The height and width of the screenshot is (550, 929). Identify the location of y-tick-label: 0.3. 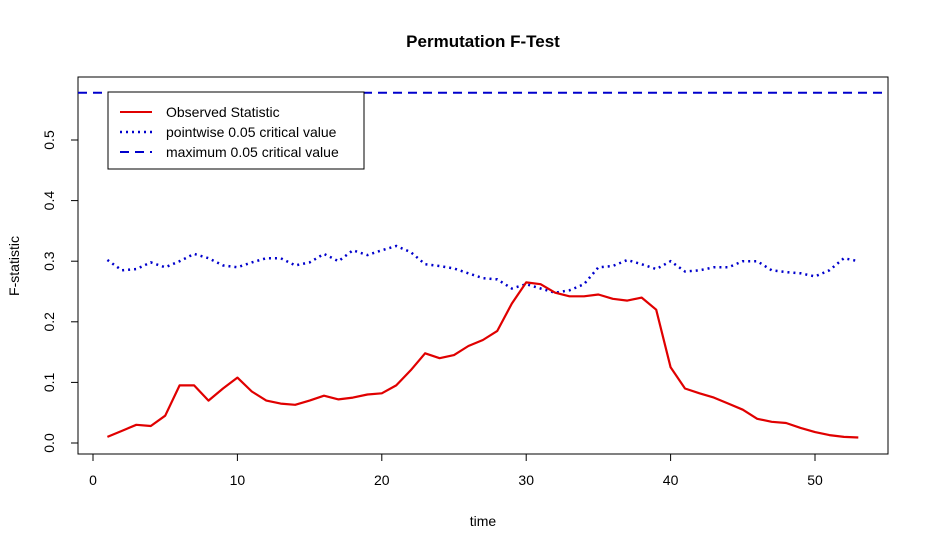
(49, 261).